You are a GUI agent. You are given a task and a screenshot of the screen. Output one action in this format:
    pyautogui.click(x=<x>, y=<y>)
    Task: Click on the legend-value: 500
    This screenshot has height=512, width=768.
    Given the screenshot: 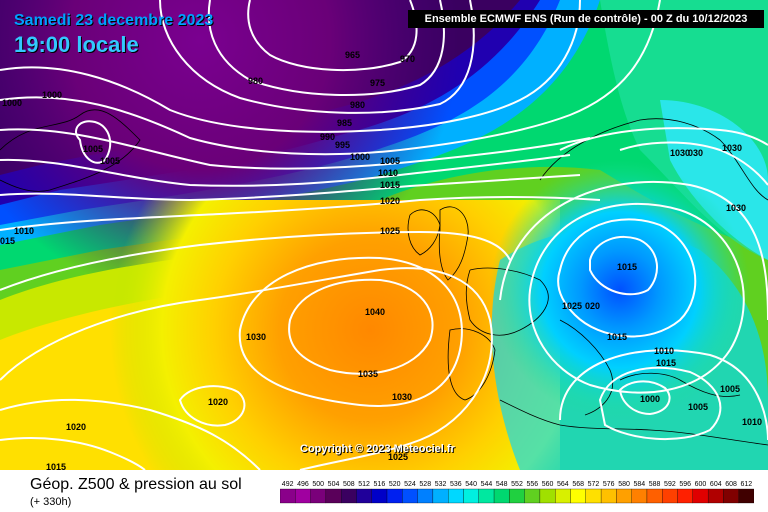 What is the action you would take?
    pyautogui.click(x=318, y=484)
    